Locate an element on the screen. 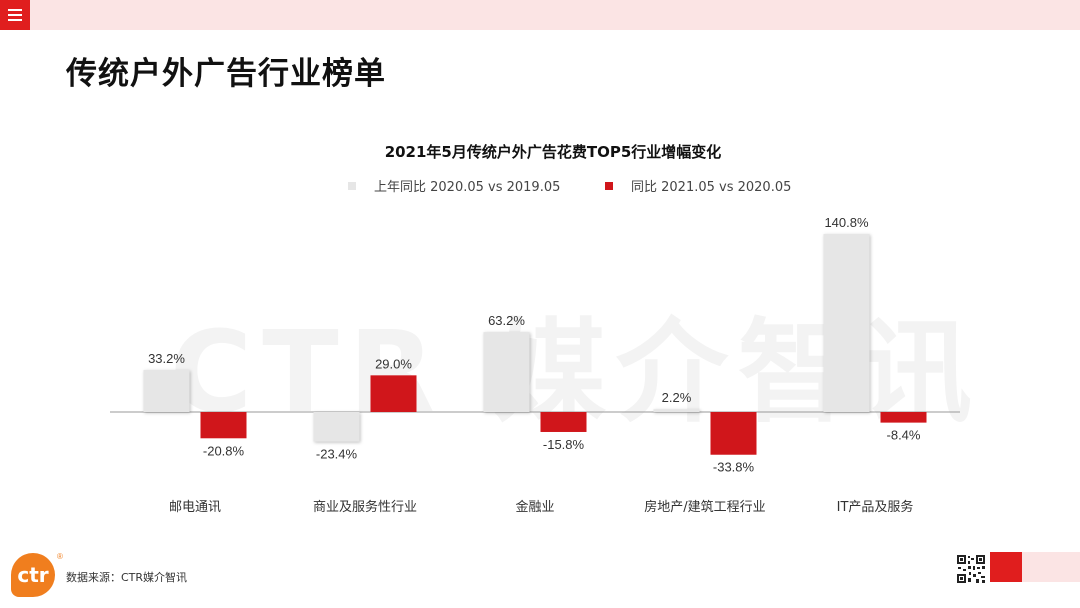 The height and width of the screenshot is (608, 1080). top-bar is located at coordinates (540, 15).